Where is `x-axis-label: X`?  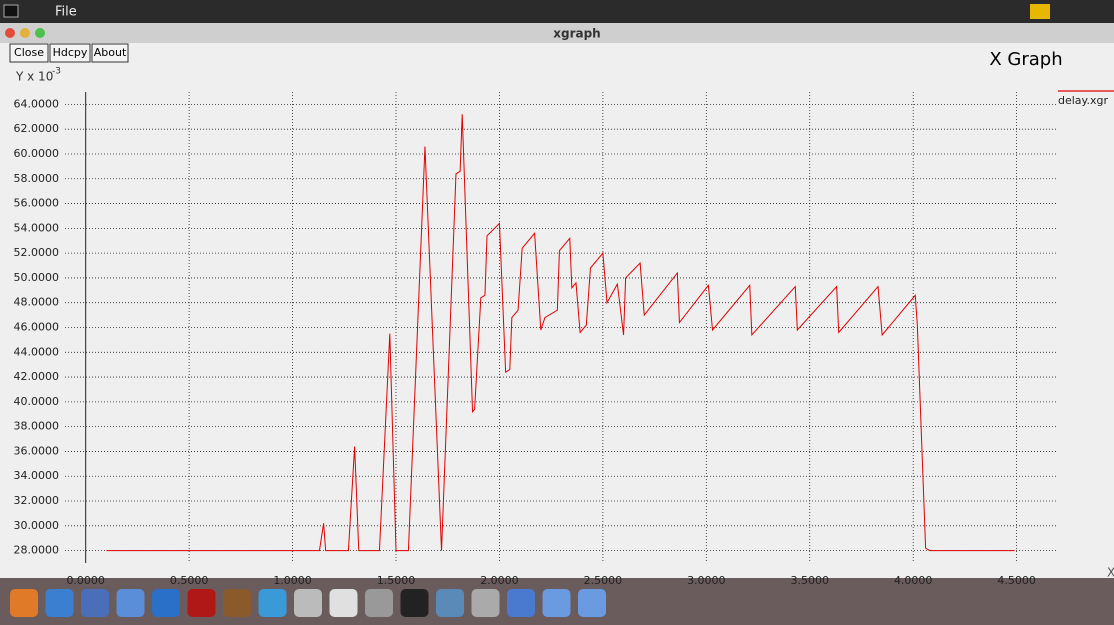 x-axis-label: X is located at coordinates (1110, 573).